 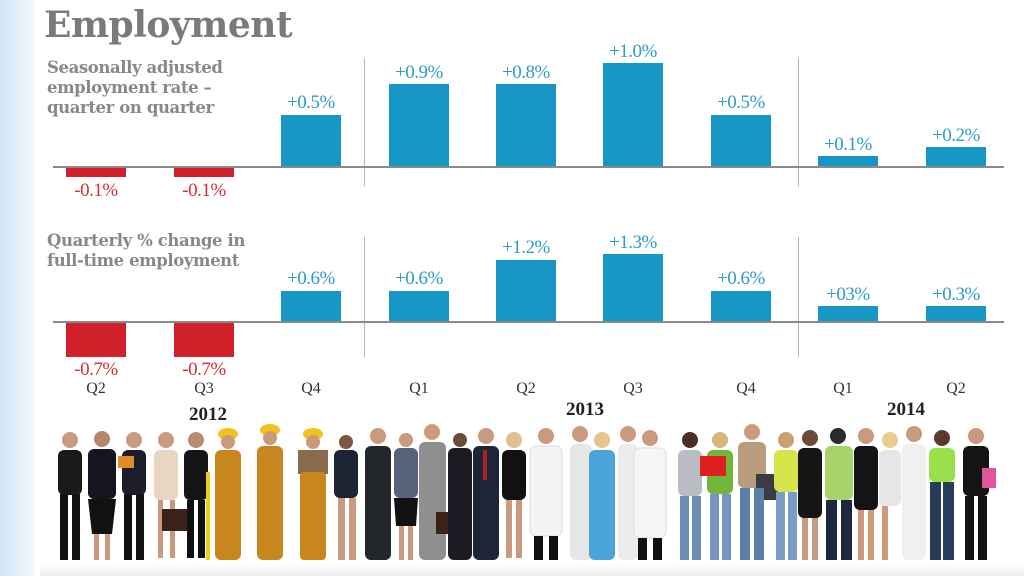 I want to click on chart1-subtitle-line: quarter on quarter, so click(x=130, y=107).